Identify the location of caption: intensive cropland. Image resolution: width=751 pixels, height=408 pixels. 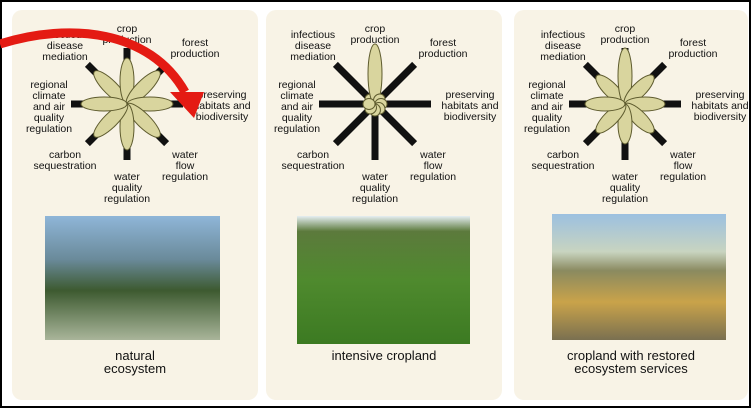
(384, 355).